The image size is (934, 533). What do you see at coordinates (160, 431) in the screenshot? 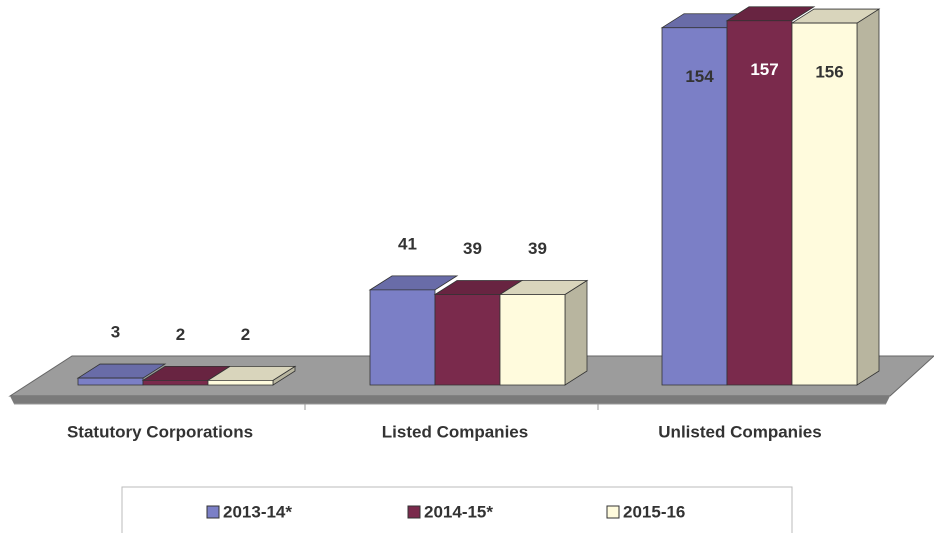
I see `x-tick-label: Statutory Corporations` at bounding box center [160, 431].